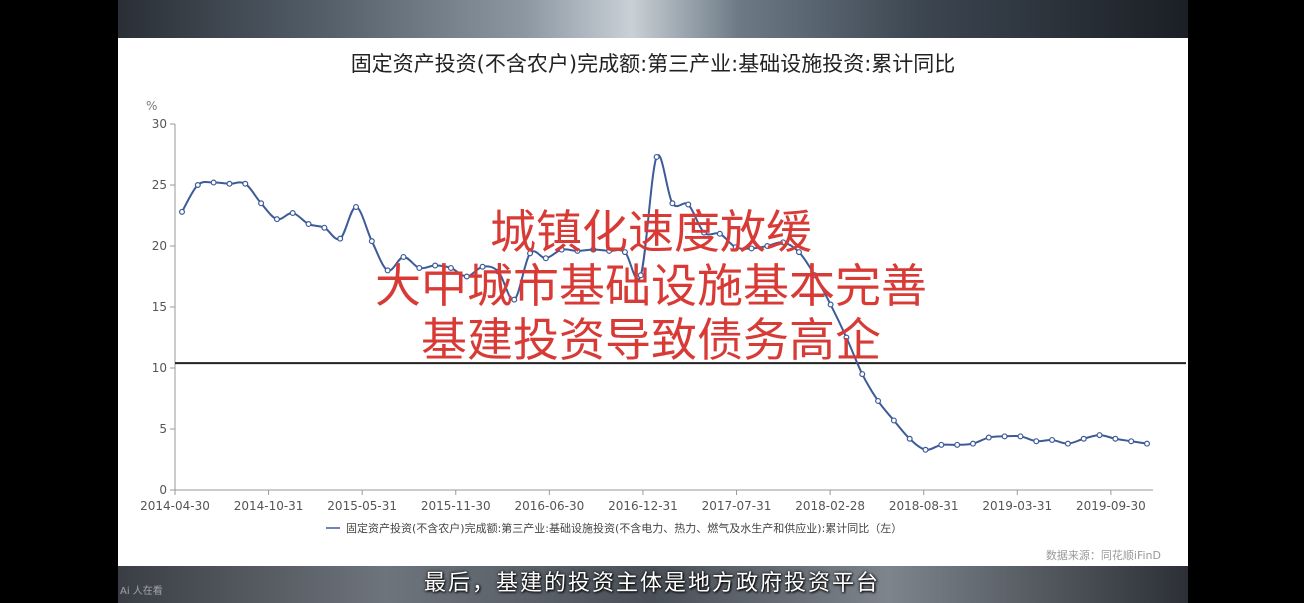  Describe the element at coordinates (653, 64) in the screenshot. I see `chart-title: 固定资产投资(不含农户)完成额:第三产业:基础设施投资:累计同比` at that location.